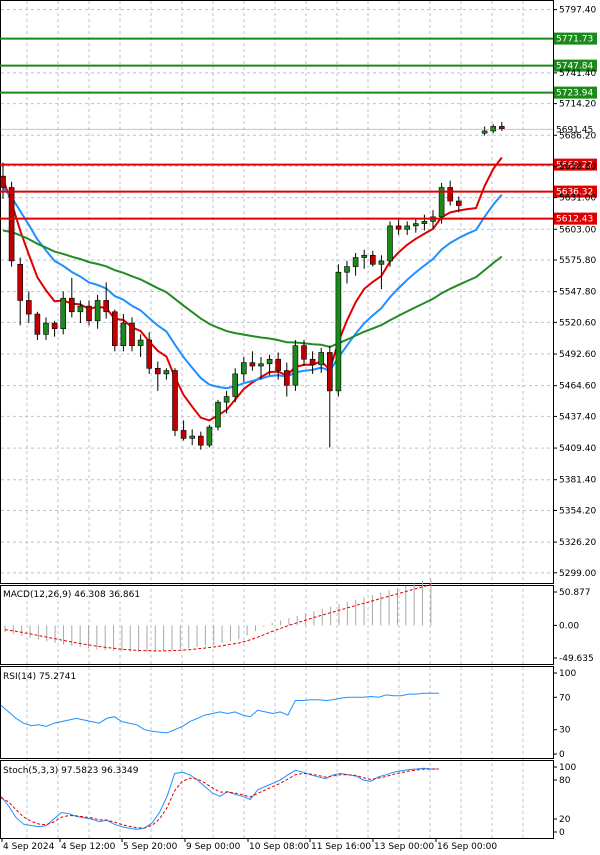 The height and width of the screenshot is (855, 600). What do you see at coordinates (577, 355) in the screenshot?
I see `price-tick-label: 5492.60` at bounding box center [577, 355].